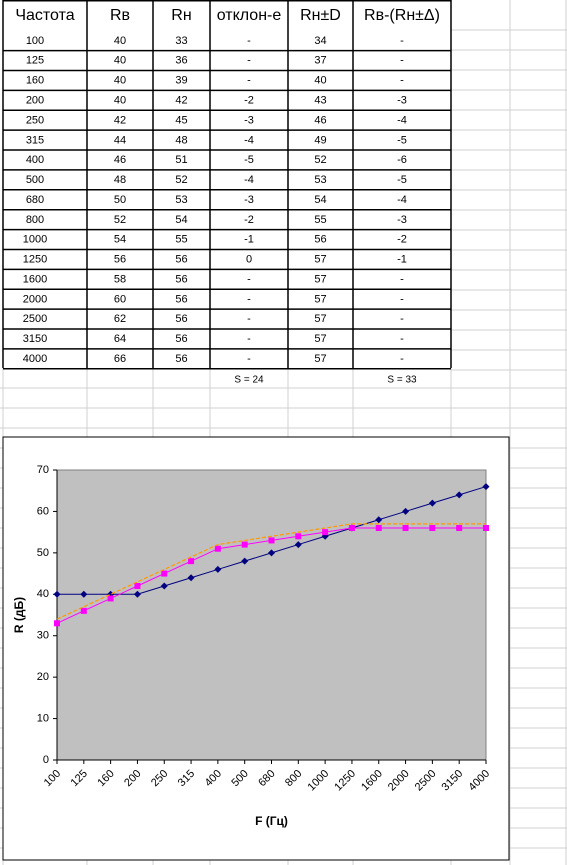 The image size is (567, 865). I want to click on table-cell: 1000, so click(35, 240).